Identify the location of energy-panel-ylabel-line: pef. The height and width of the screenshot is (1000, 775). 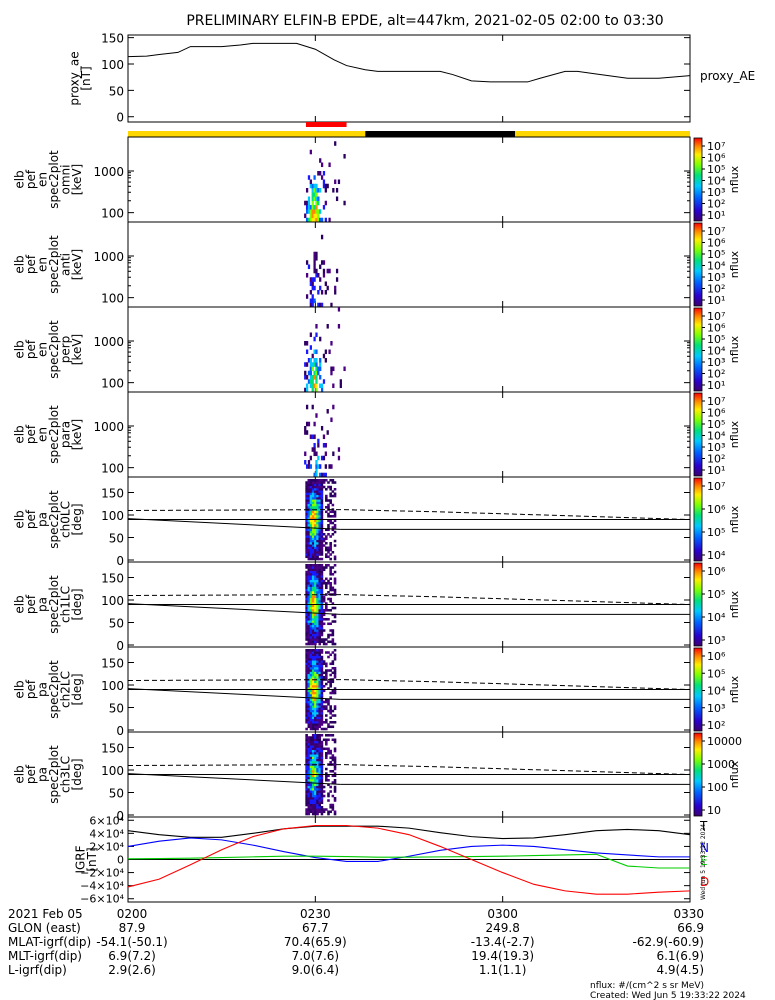
(31, 179).